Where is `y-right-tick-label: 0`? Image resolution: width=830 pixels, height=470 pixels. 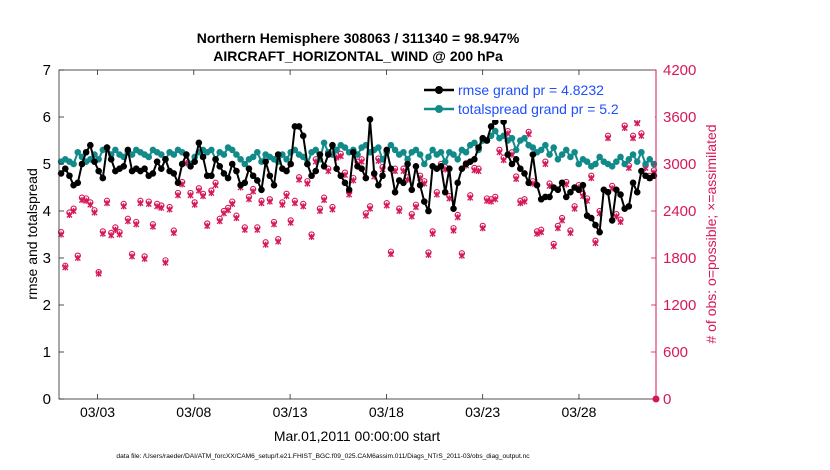
y-right-tick-label: 0 is located at coordinates (667, 399).